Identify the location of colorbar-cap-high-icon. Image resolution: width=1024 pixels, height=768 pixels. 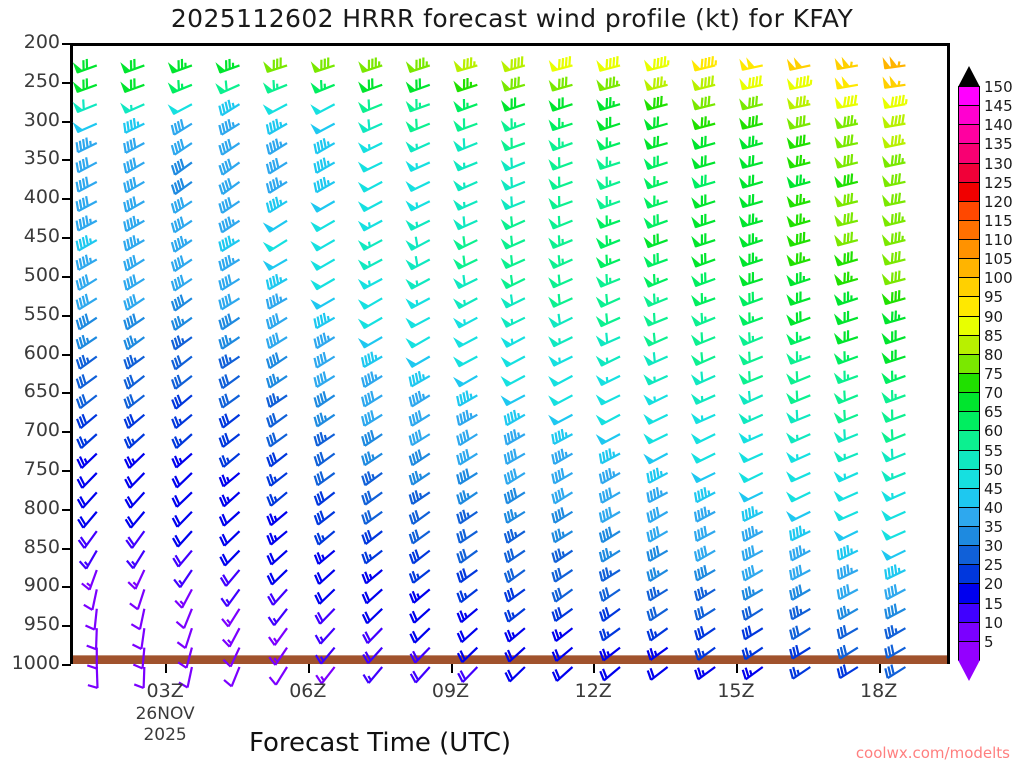
(969, 76).